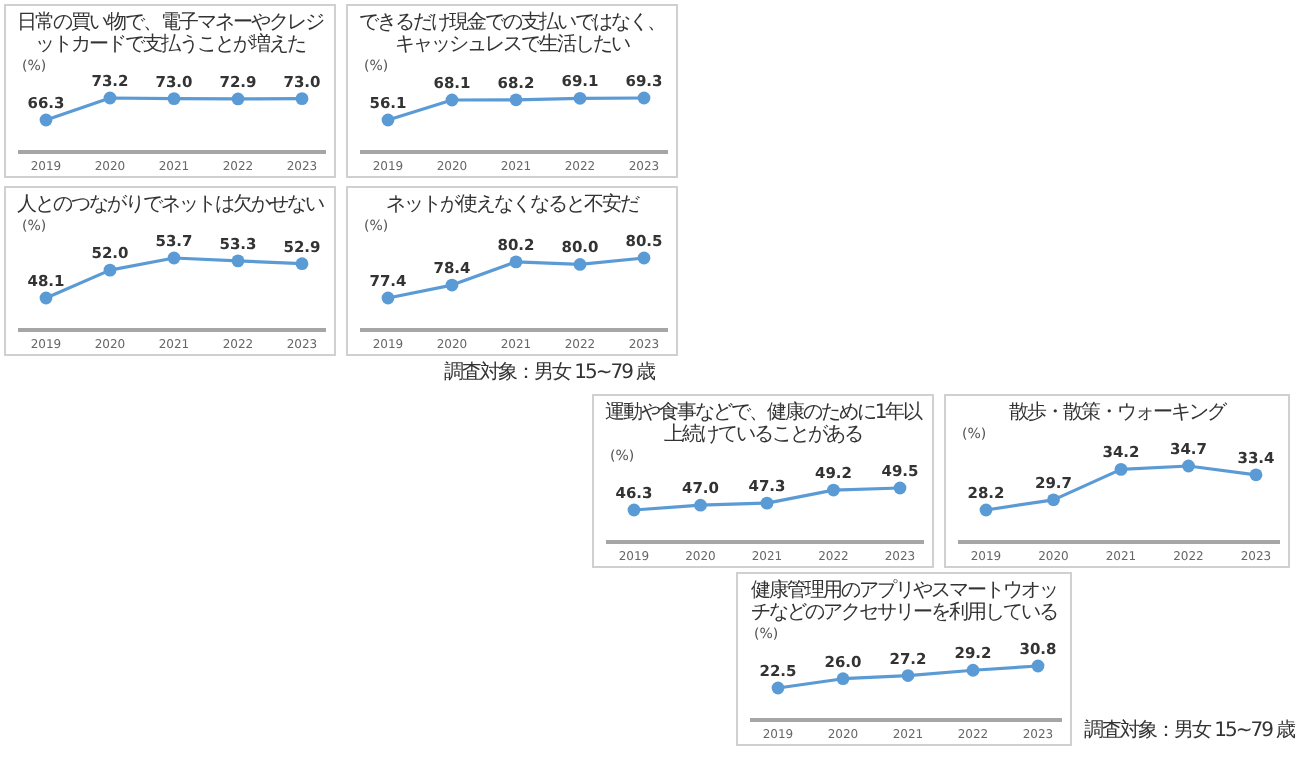 This screenshot has height=760, width=1300. I want to click on chart-title: できるだけ現金での支払いではなく、キャッシュレスで生活したい, so click(512, 34).